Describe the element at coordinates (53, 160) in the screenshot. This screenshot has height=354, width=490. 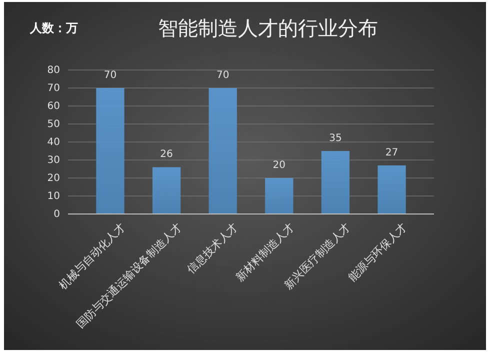
I see `y-tick-label: 30` at that location.